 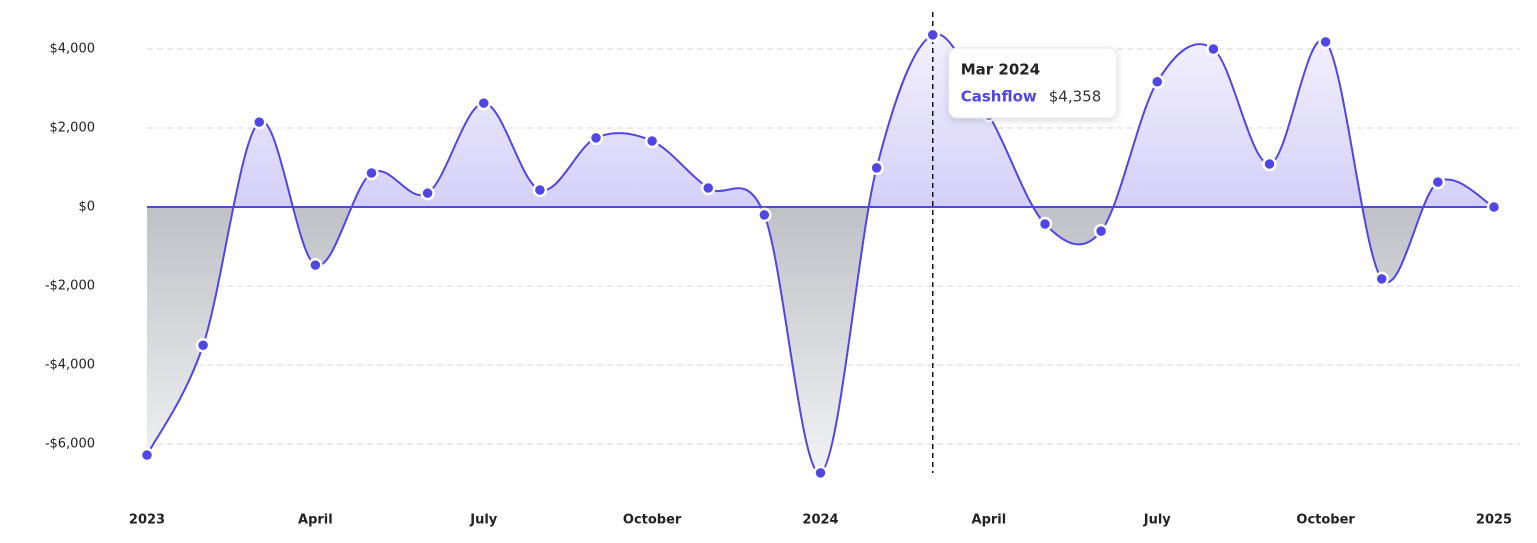 I want to click on y-tick-label: $2,000, so click(x=73, y=128).